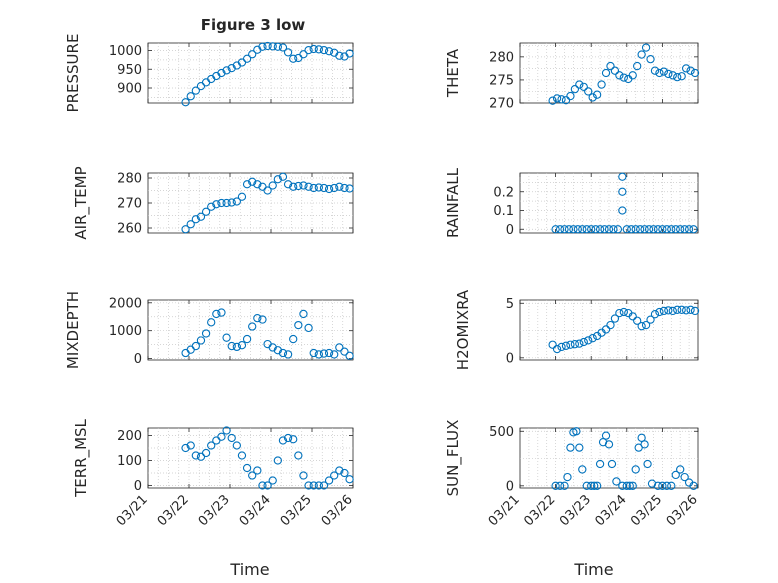 Image resolution: width=778 pixels, height=583 pixels. What do you see at coordinates (504, 510) in the screenshot?
I see `x-tick-label: 03/21` at bounding box center [504, 510].